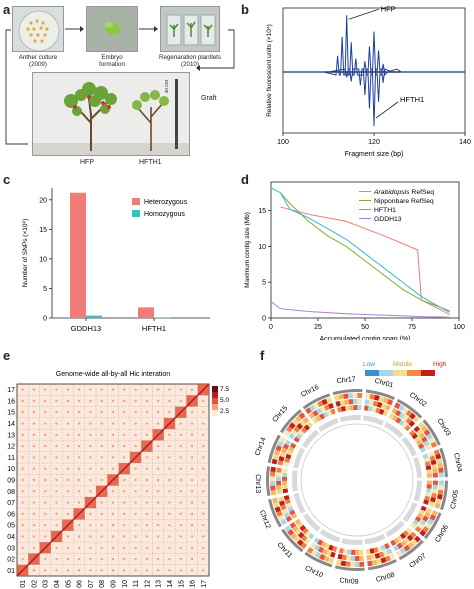 This screenshot has height=589, width=474. What do you see at coordinates (455, 499) in the screenshot?
I see `chromosome-label-chr05: Chr05` at bounding box center [455, 499].